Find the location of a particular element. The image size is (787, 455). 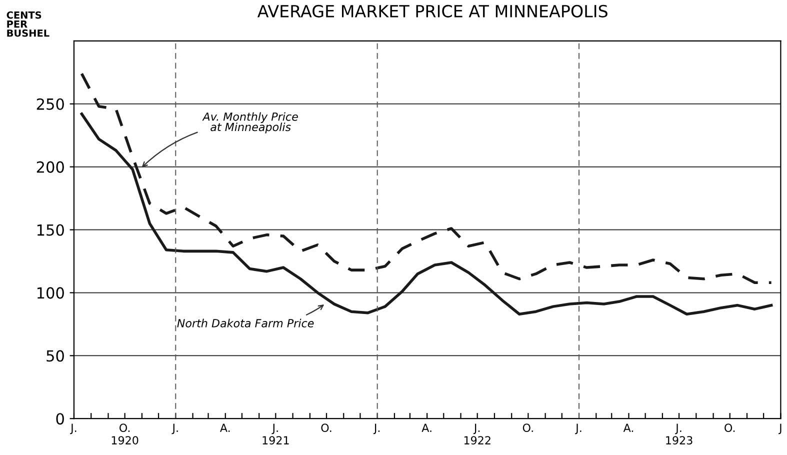

x-tick-label: J. 1921 is located at coordinates (275, 434).